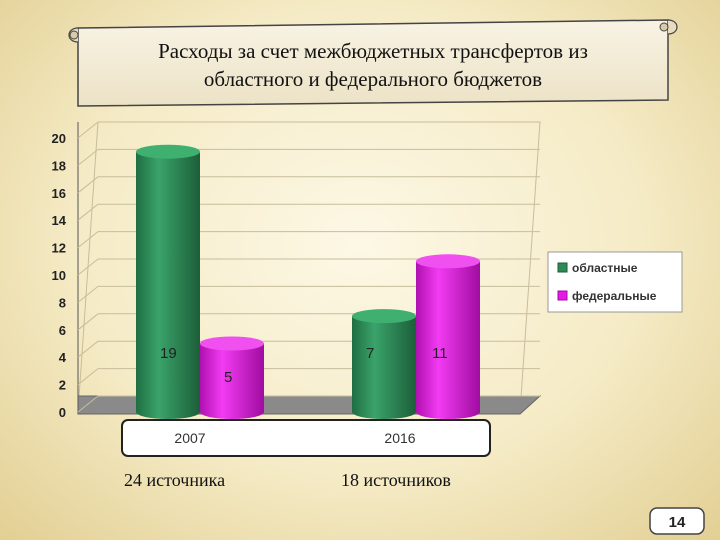  Describe the element at coordinates (62, 385) in the screenshot. I see `y-tick-label: 2` at that location.